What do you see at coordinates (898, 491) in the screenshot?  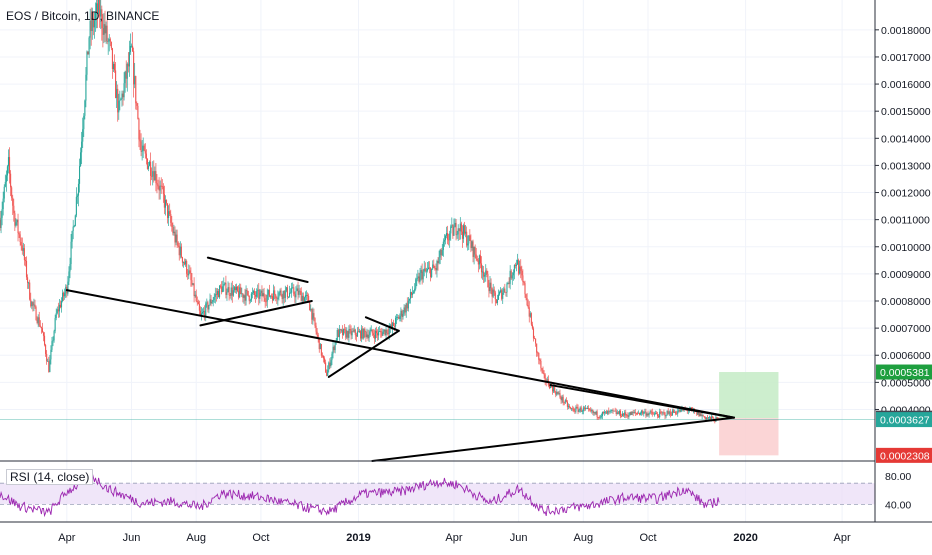 I see `rsi-axis: 80.00 40.00` at bounding box center [898, 491].